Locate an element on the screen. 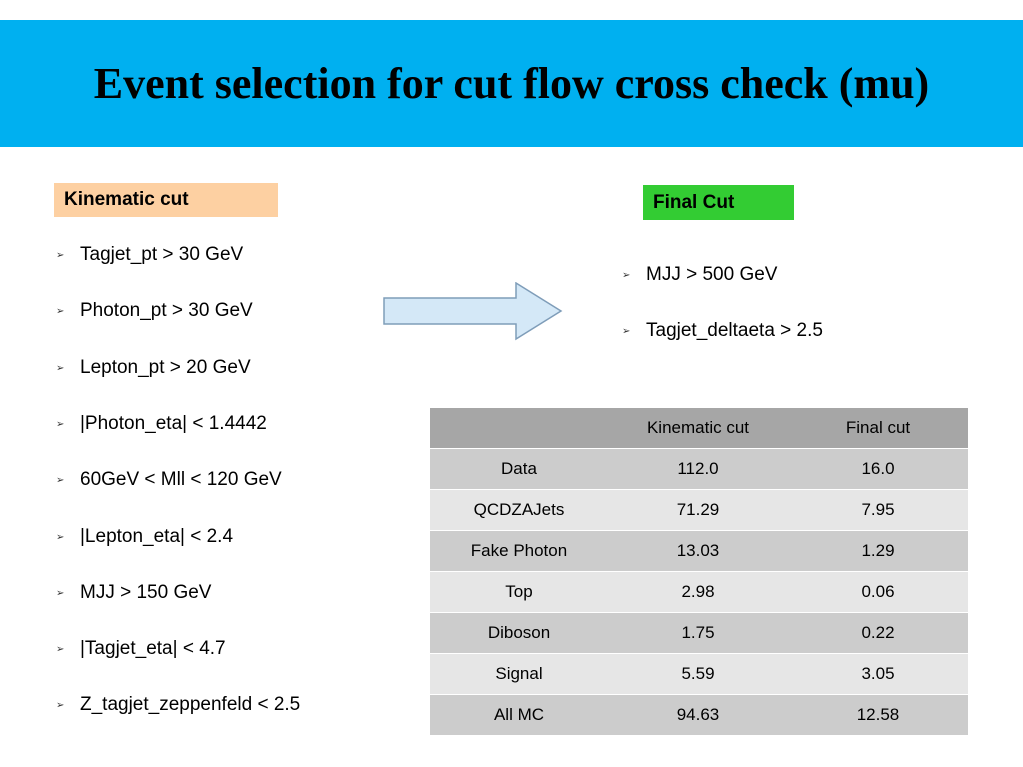 This screenshot has width=1023, height=767. value-cell: 112.0 is located at coordinates (698, 469).